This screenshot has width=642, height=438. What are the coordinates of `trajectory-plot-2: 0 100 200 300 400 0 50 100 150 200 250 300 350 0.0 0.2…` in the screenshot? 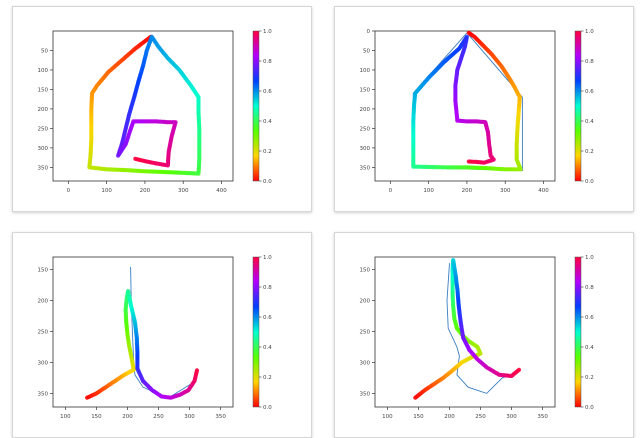 It's located at (477, 111).